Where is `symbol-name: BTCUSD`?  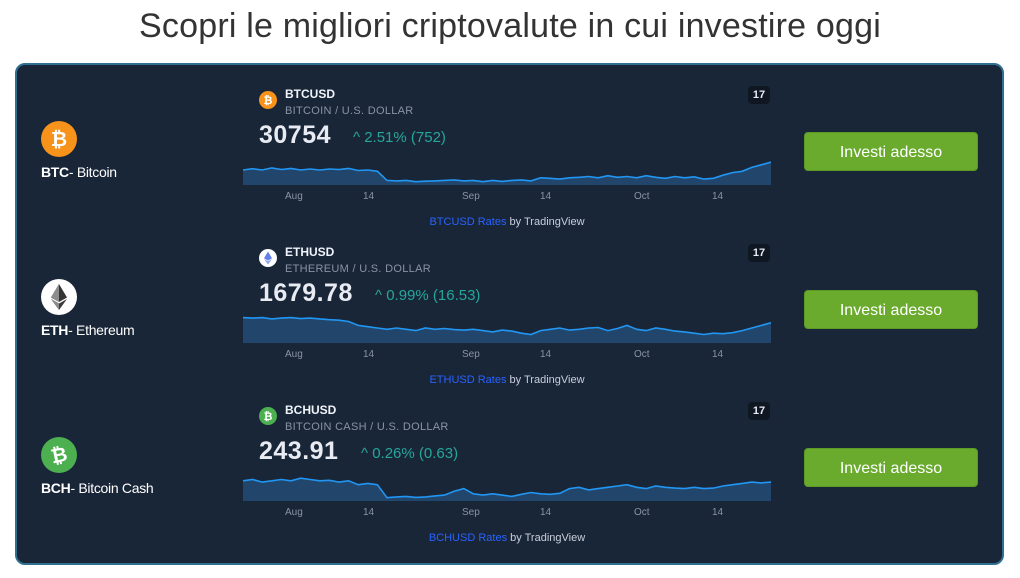
symbol-name: BTCUSD is located at coordinates (310, 94).